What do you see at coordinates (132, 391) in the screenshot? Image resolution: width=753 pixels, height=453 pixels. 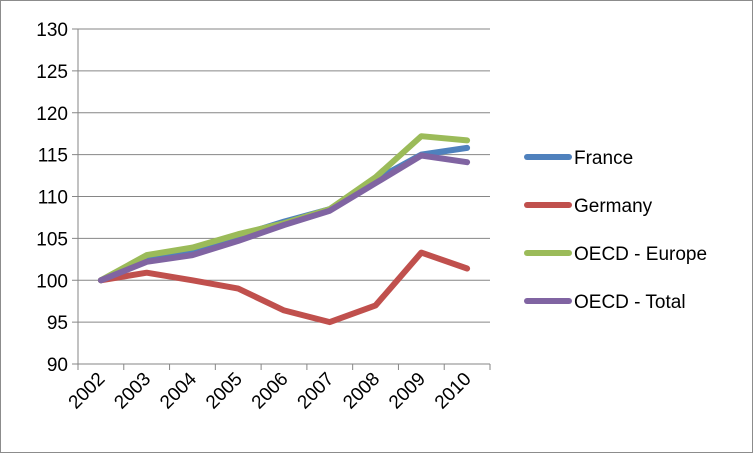 I see `x-tick-label: 2003` at bounding box center [132, 391].